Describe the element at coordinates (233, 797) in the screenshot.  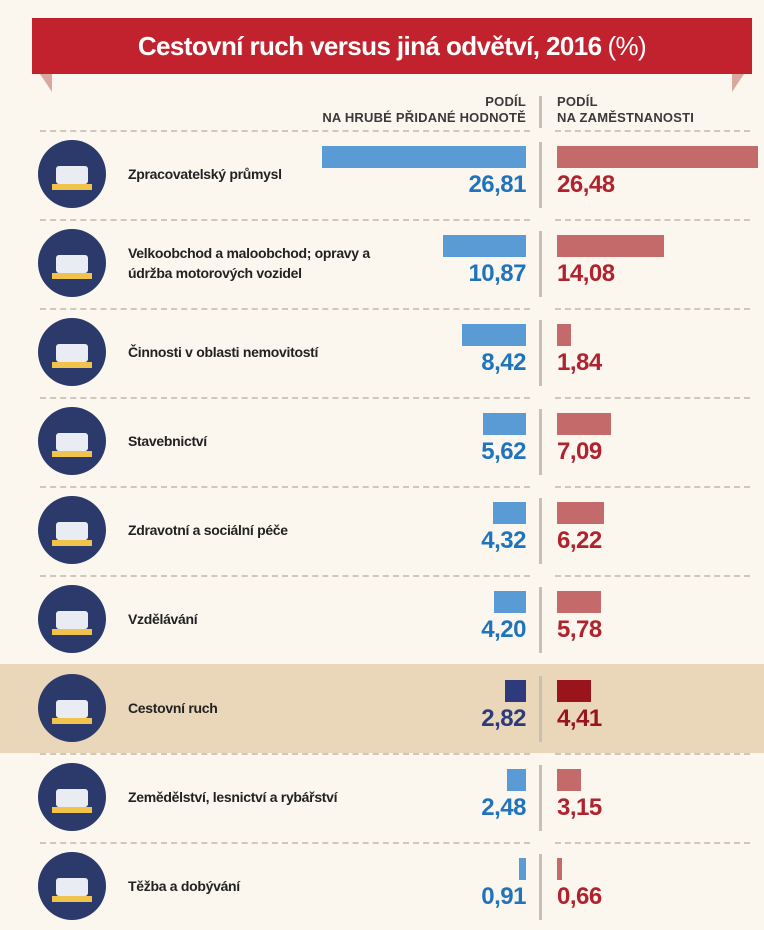
I see `category-label: Zemědělství, lesnictví a rybářství` at that location.